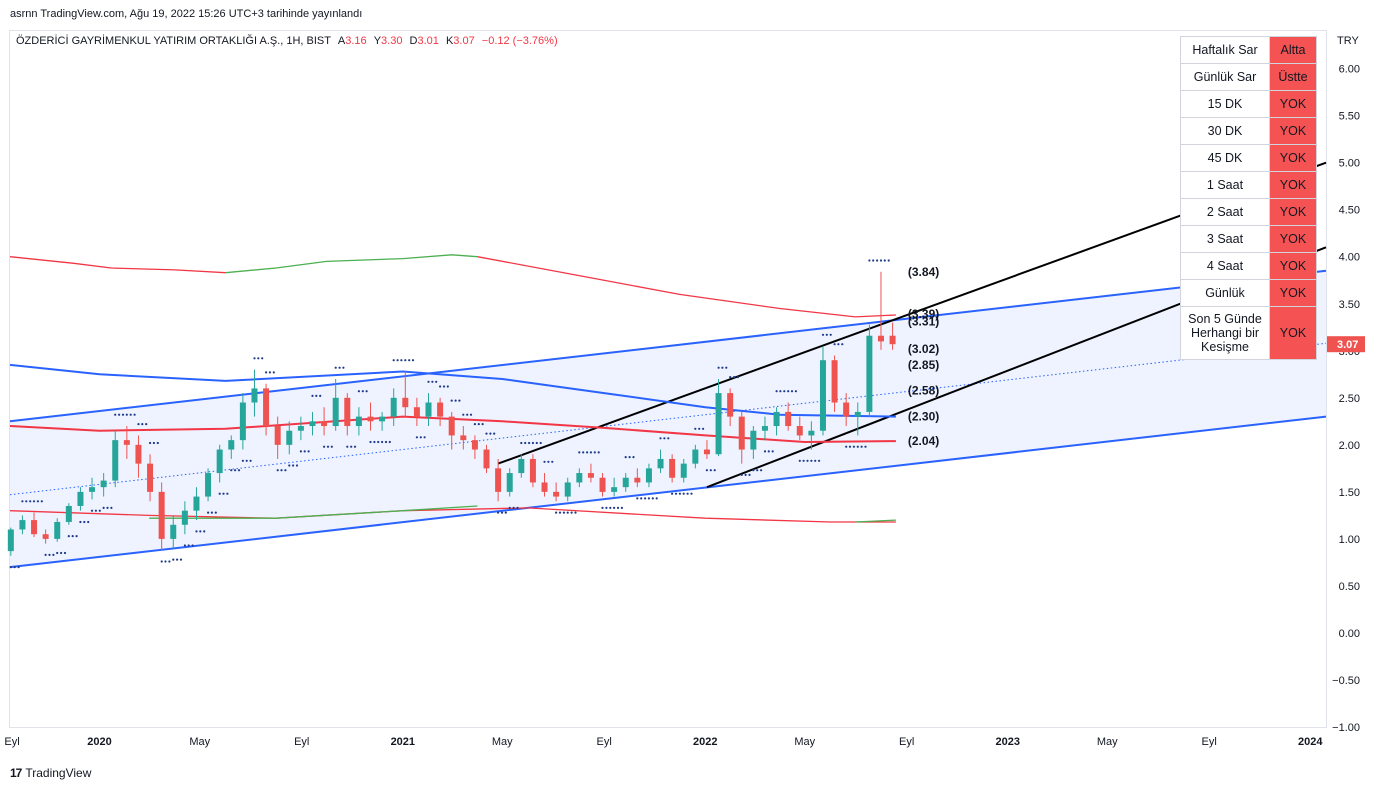 This screenshot has width=1386, height=791. Describe the element at coordinates (1293, 50) in the screenshot. I see `signal-state: Altta` at that location.